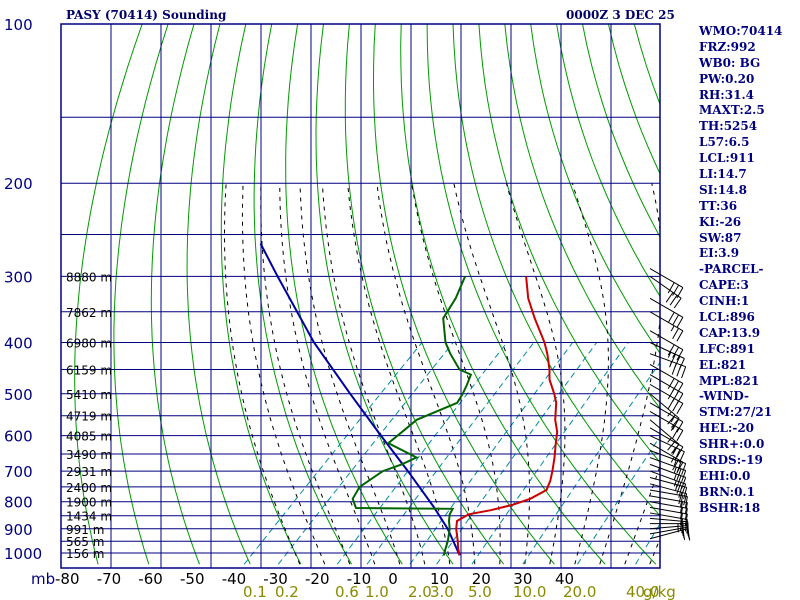  What do you see at coordinates (18, 530) in the screenshot?
I see `pressure-tick-label: 900` at bounding box center [18, 530].